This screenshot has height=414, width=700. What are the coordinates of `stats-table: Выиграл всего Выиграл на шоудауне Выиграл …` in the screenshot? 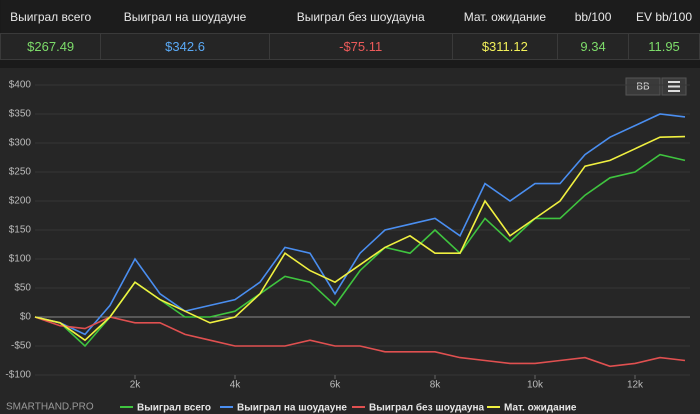 It's located at (350, 30).